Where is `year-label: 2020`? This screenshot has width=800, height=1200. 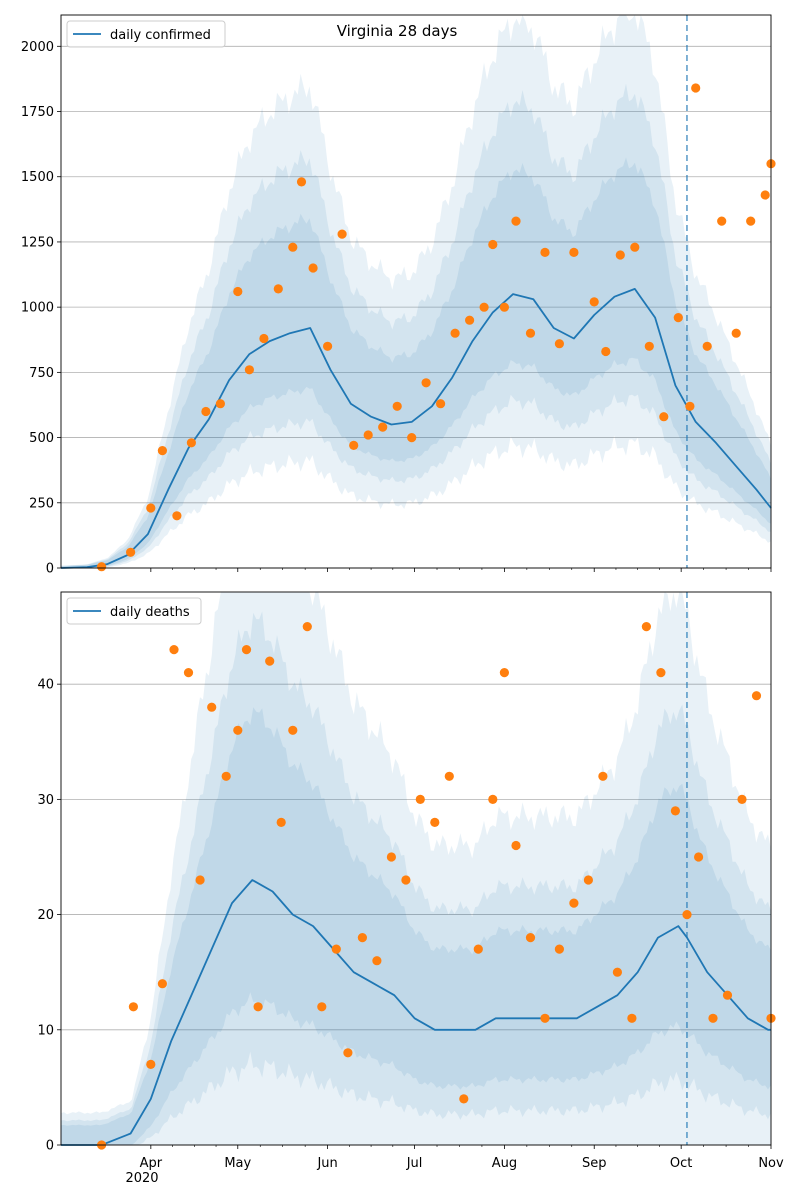
year-label: 2020 is located at coordinates (141, 1178).